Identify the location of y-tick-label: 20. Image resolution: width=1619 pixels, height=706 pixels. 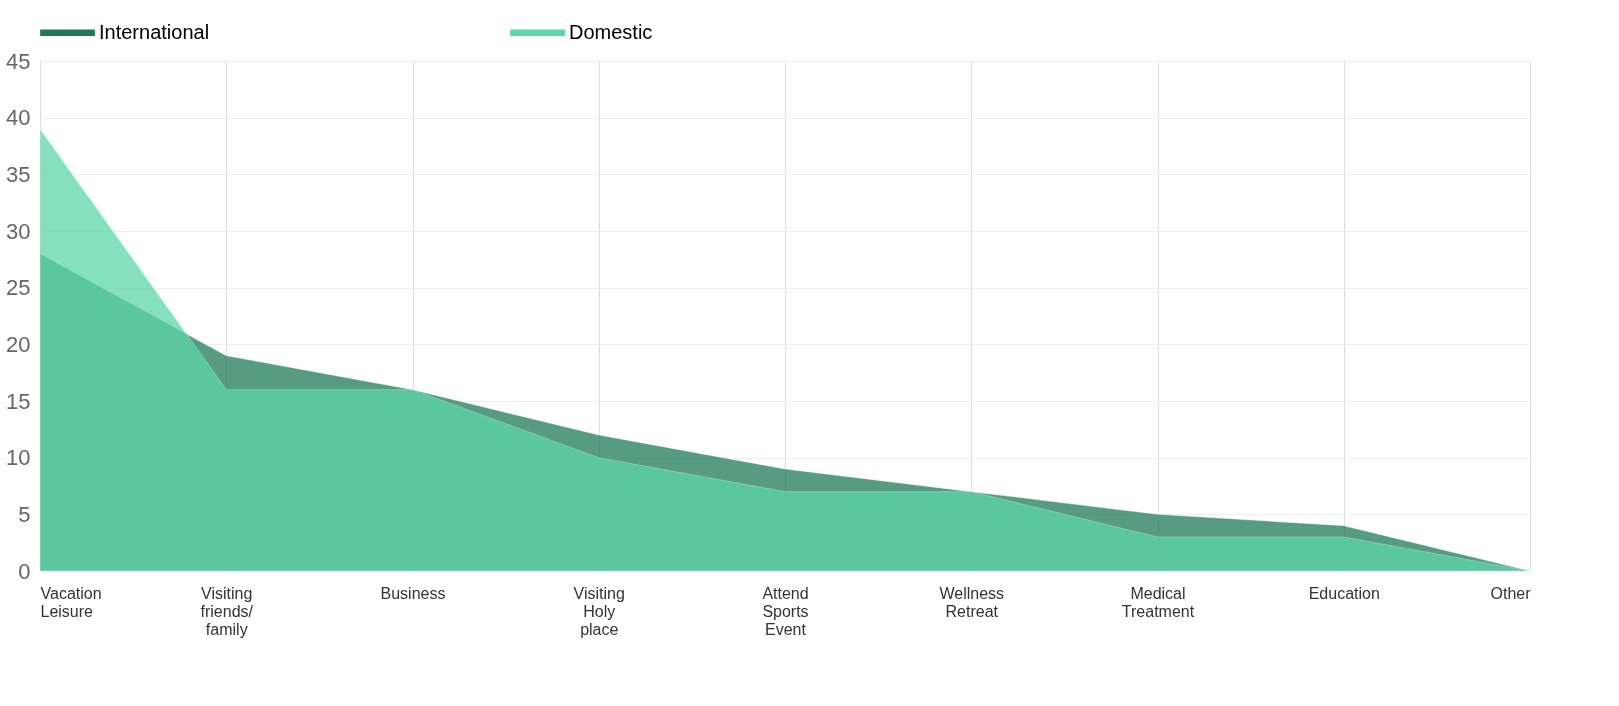
(18, 344).